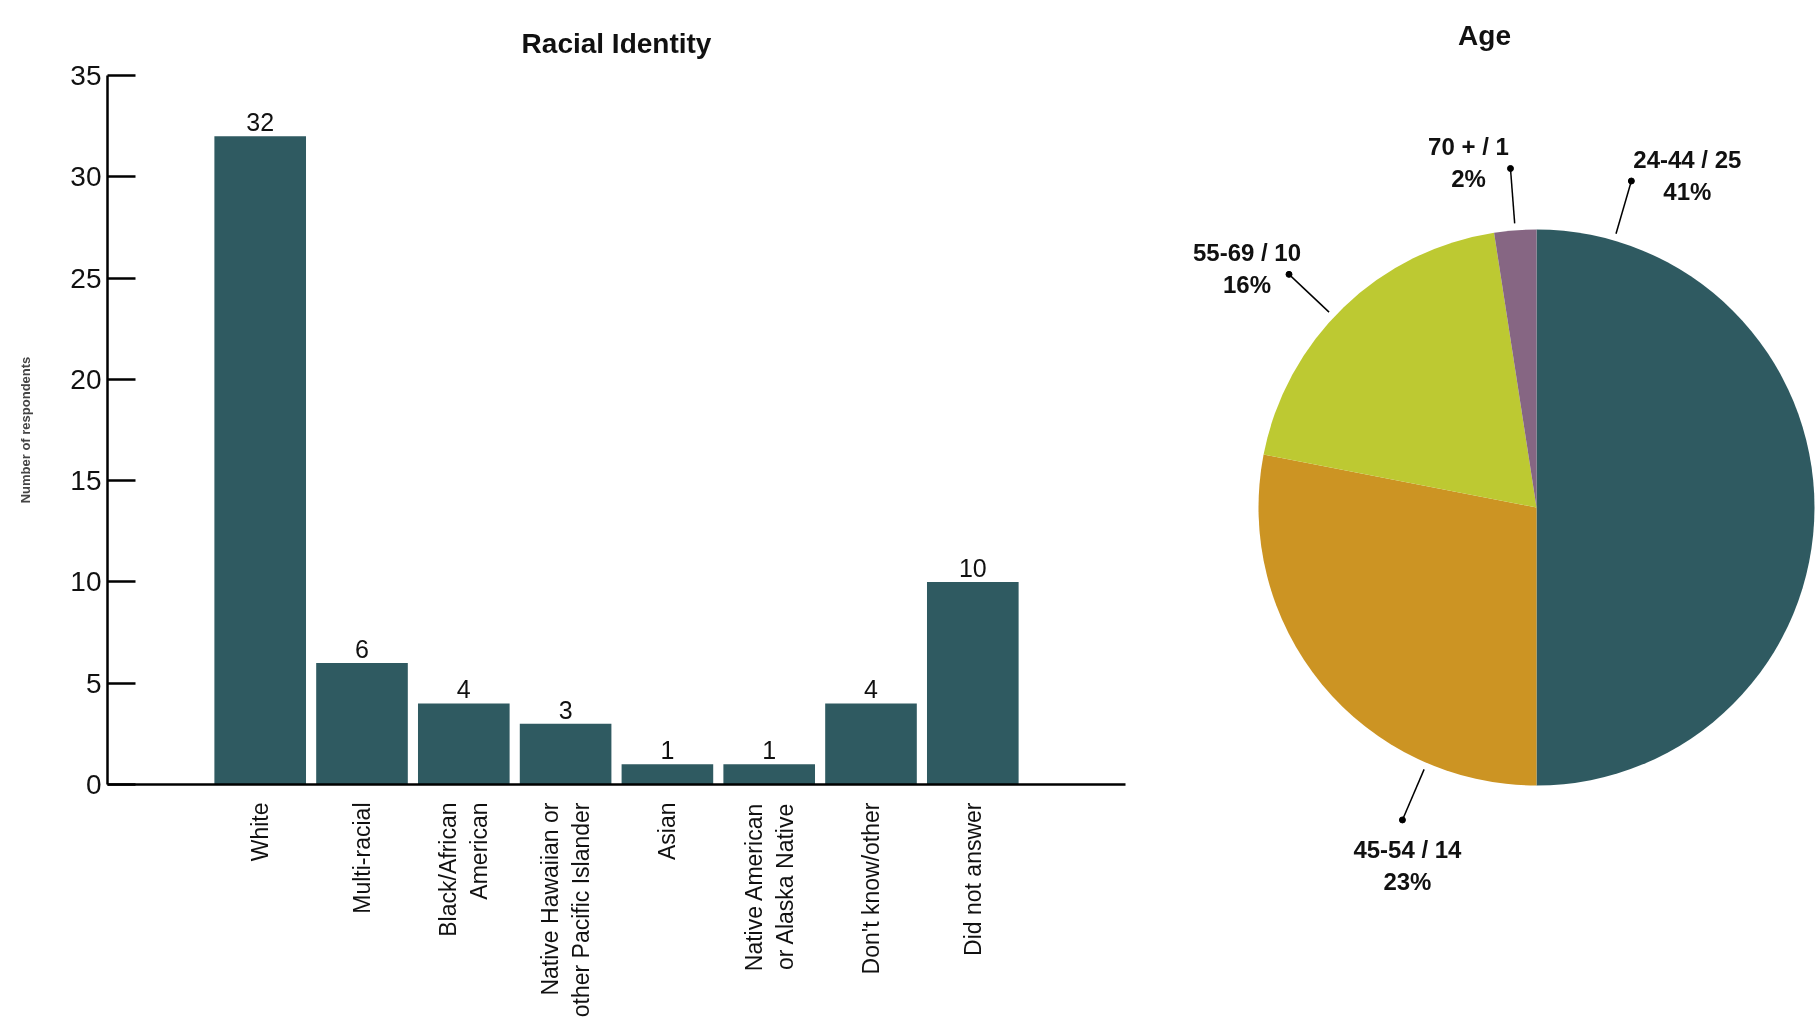  What do you see at coordinates (1687, 159) in the screenshot?
I see `slice-label: 24-44 / 25` at bounding box center [1687, 159].